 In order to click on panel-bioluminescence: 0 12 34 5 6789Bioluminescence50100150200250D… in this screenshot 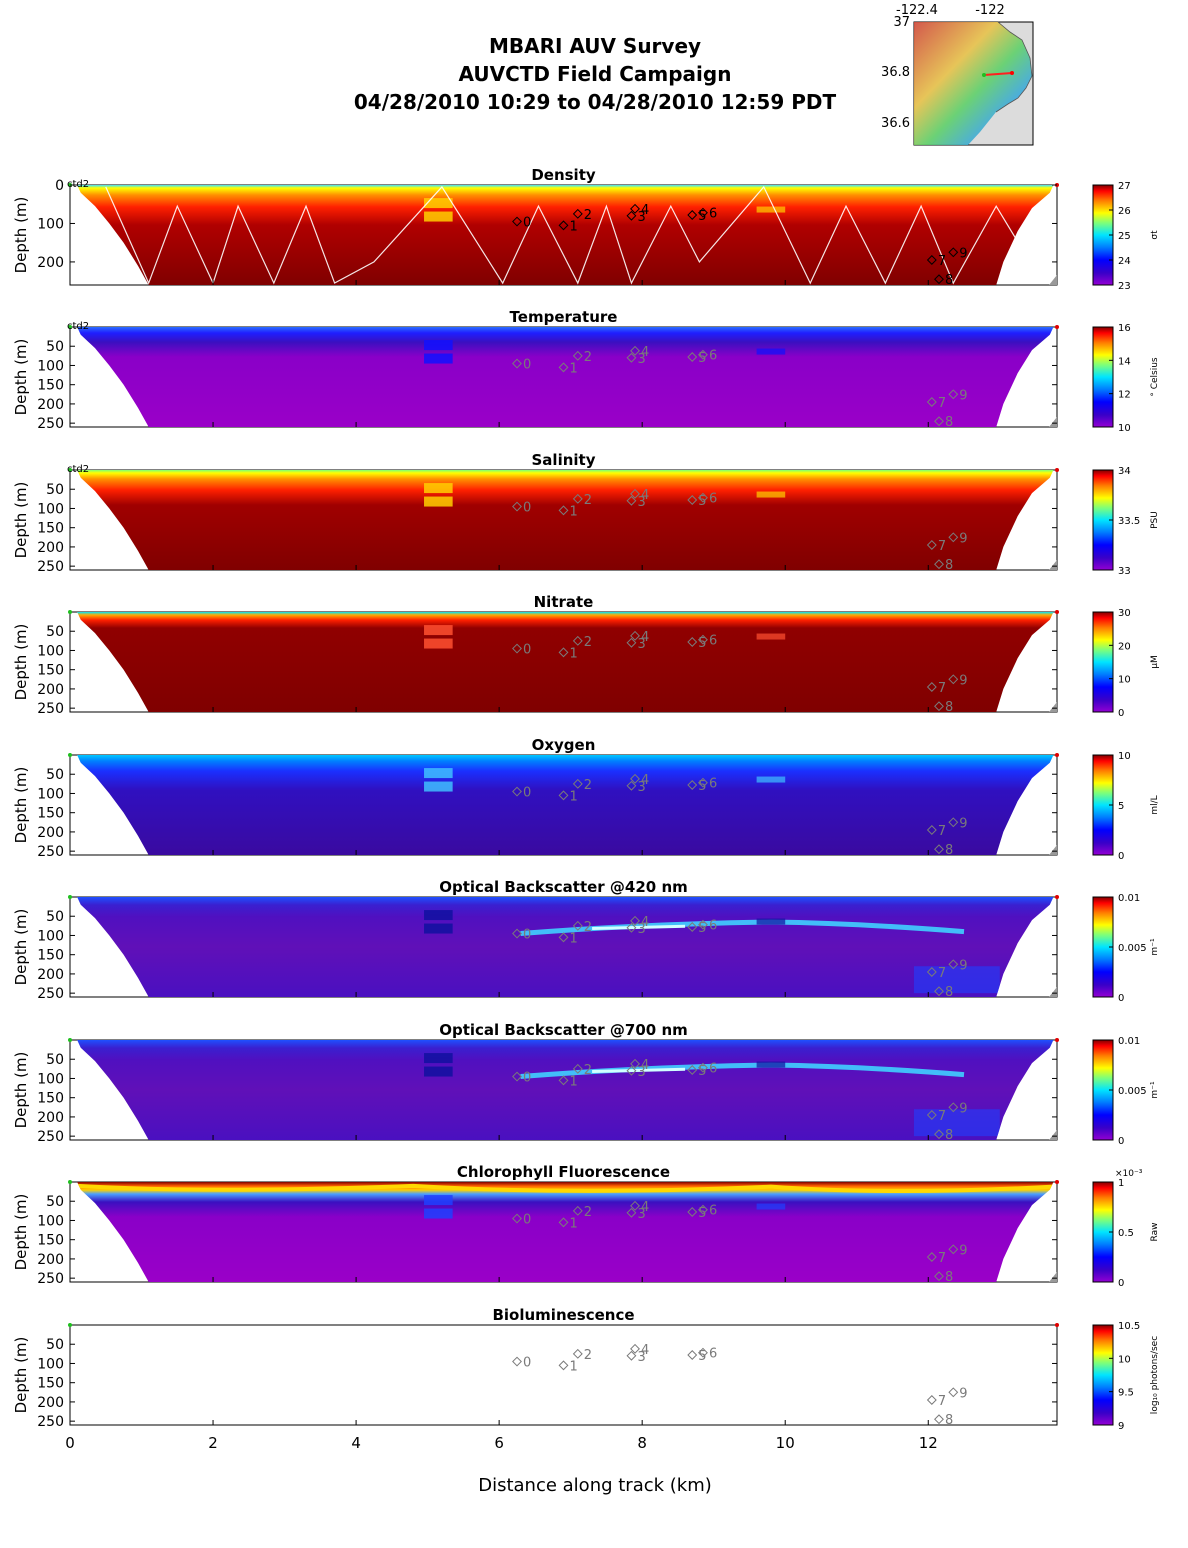, I will do `click(586, 1369)`.